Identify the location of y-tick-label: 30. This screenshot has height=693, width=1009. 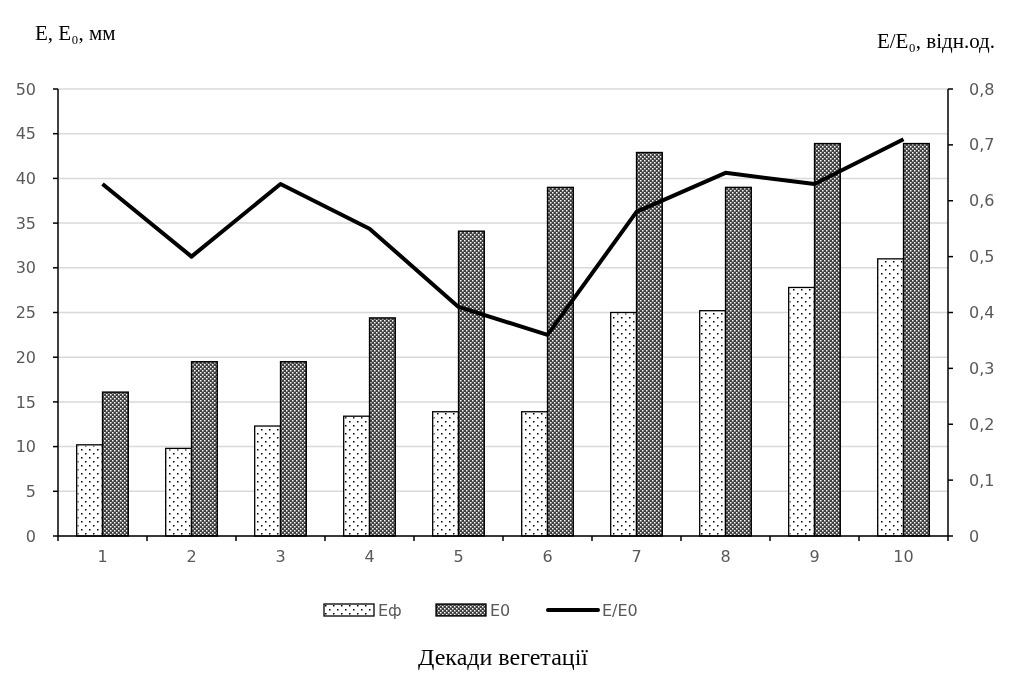
(25, 268).